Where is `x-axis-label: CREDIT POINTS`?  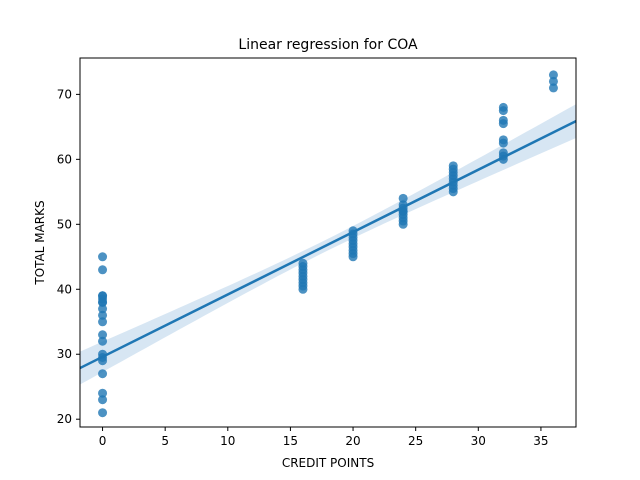
x-axis-label: CREDIT POINTS is located at coordinates (328, 463).